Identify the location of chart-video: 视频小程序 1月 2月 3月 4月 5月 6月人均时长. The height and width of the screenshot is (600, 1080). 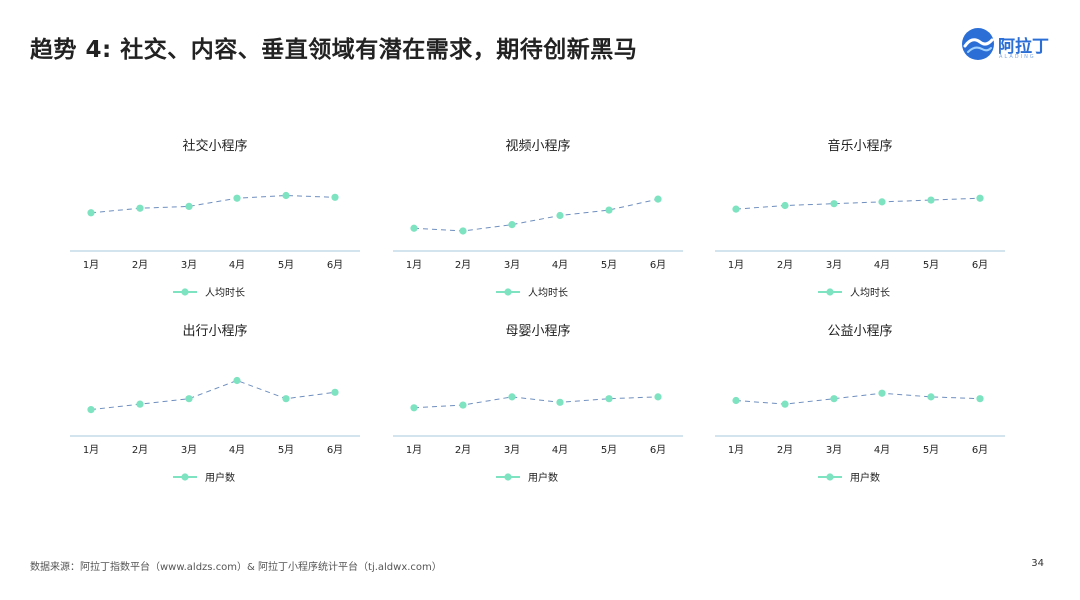
(538, 217).